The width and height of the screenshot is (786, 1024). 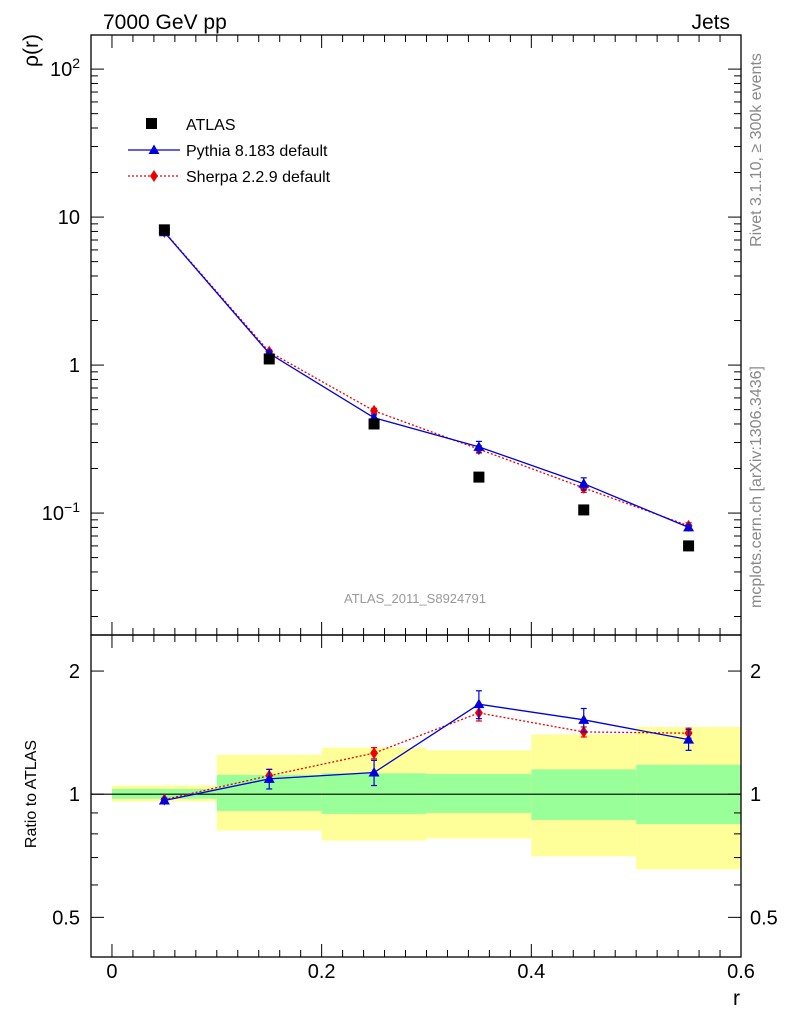 What do you see at coordinates (756, 150) in the screenshot?
I see `rivet-version-label: Rivet 3.1.10, ≥ 300k events` at bounding box center [756, 150].